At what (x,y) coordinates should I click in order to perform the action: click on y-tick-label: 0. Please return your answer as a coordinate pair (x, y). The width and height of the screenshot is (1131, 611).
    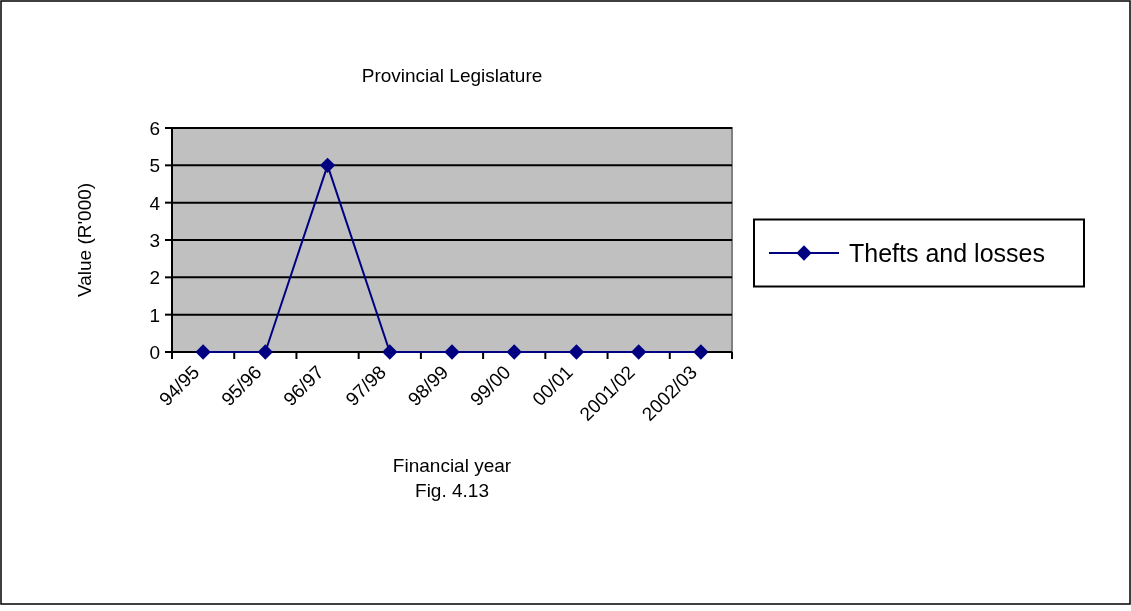
    Looking at the image, I should click on (154, 352).